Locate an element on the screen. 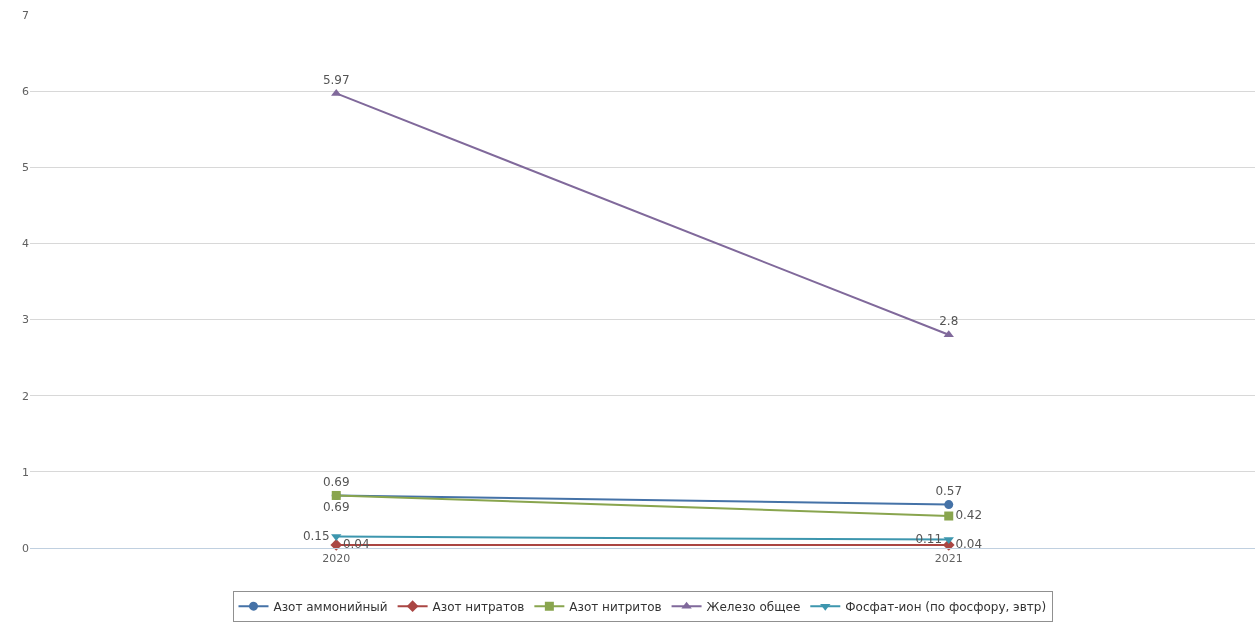 Image resolution: width=1260 pixels, height=627 pixels. data-label: 0.42 is located at coordinates (969, 515).